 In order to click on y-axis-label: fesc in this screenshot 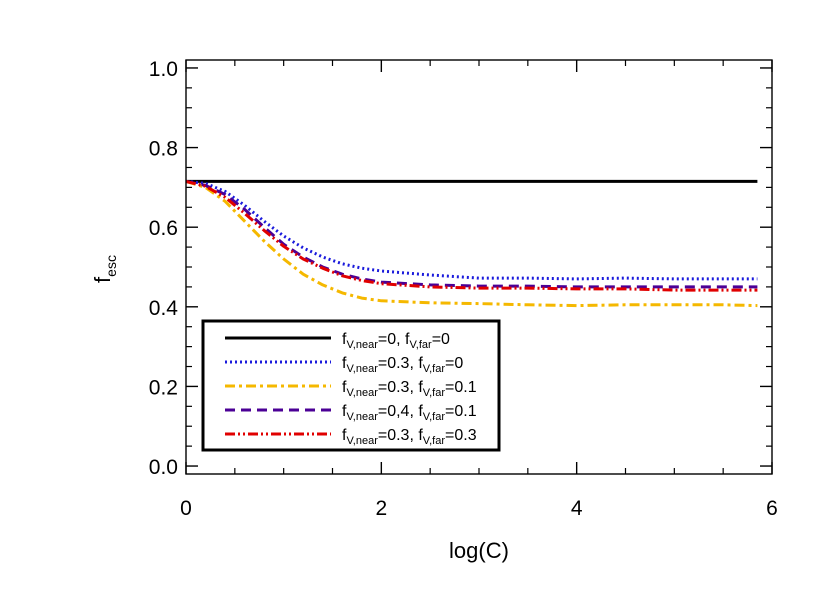, I will do `click(104, 269)`.